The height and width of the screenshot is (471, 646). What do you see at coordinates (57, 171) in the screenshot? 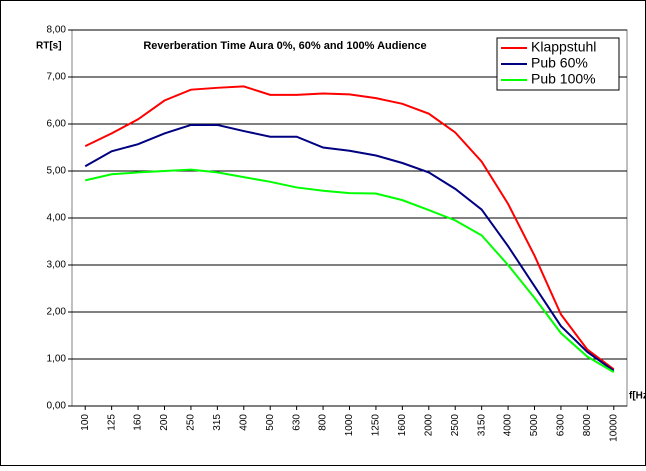
I see `y-tick-label: 5,00` at bounding box center [57, 171].